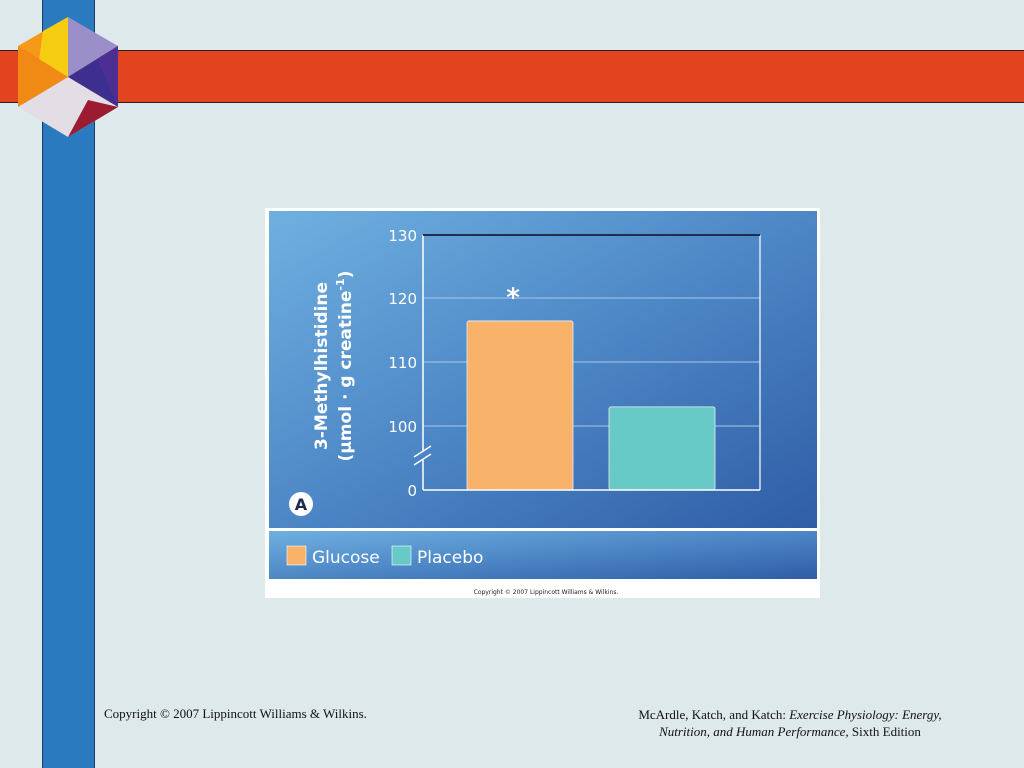  I want to click on legend-label-placebo: Placebo, so click(450, 558).